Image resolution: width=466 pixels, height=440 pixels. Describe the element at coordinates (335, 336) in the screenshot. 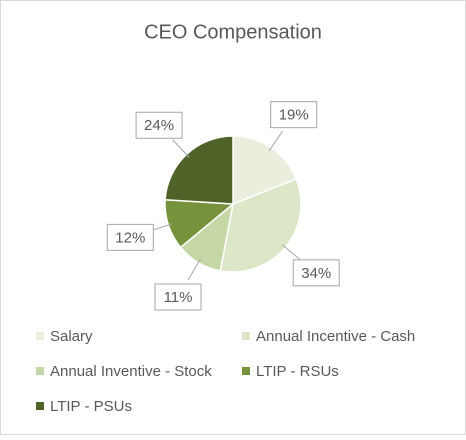

I see `legend-label: Annual Incentive - Cash` at that location.